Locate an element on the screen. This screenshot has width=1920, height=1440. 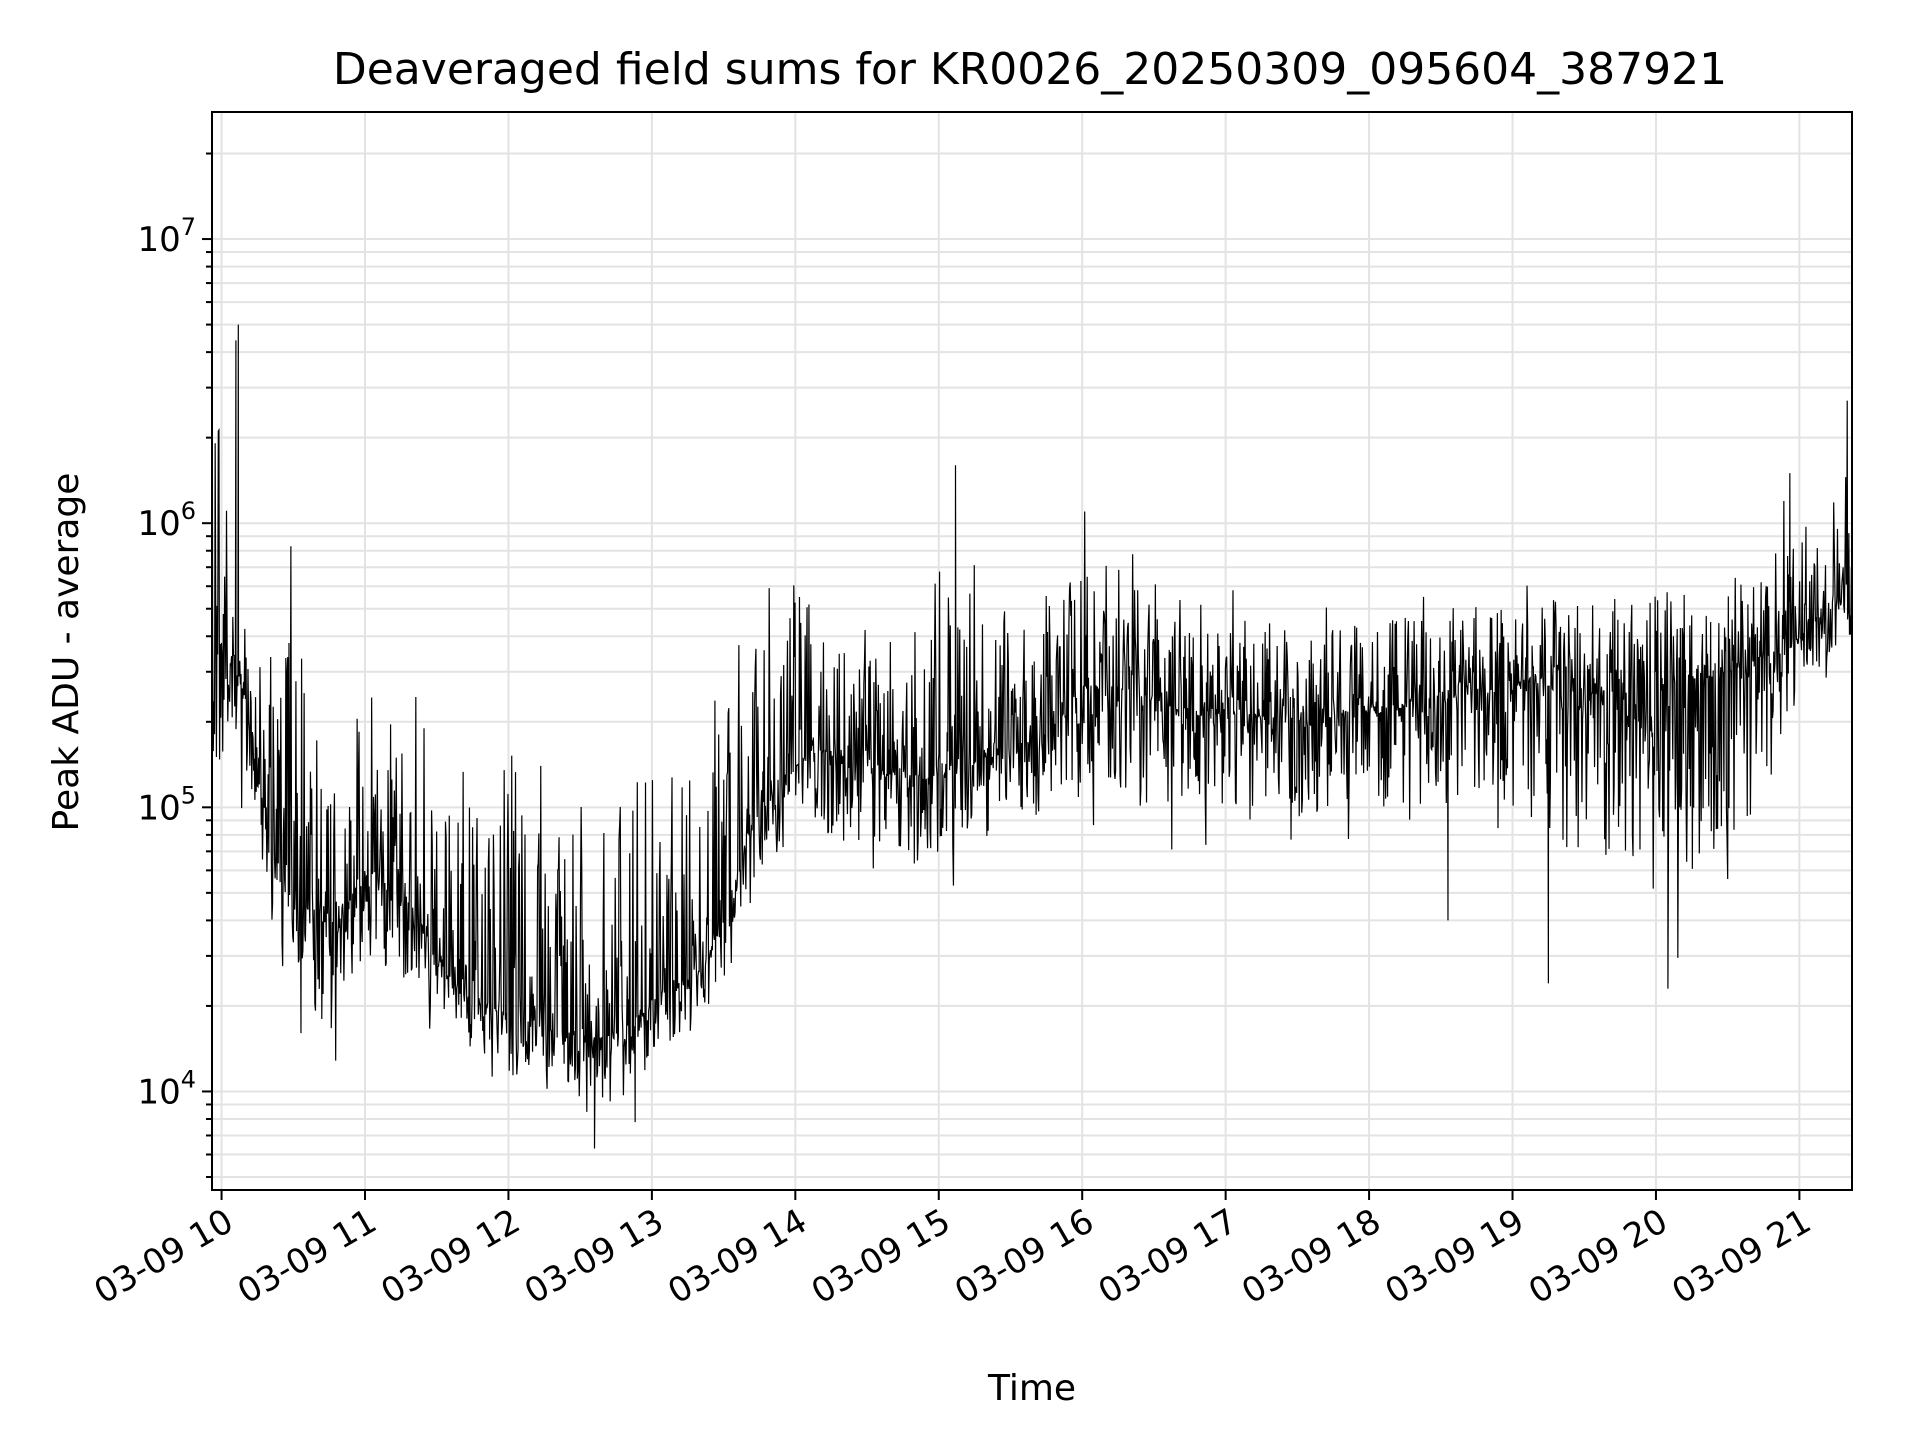
y-tick-label: 10⁴ is located at coordinates (166, 1088).